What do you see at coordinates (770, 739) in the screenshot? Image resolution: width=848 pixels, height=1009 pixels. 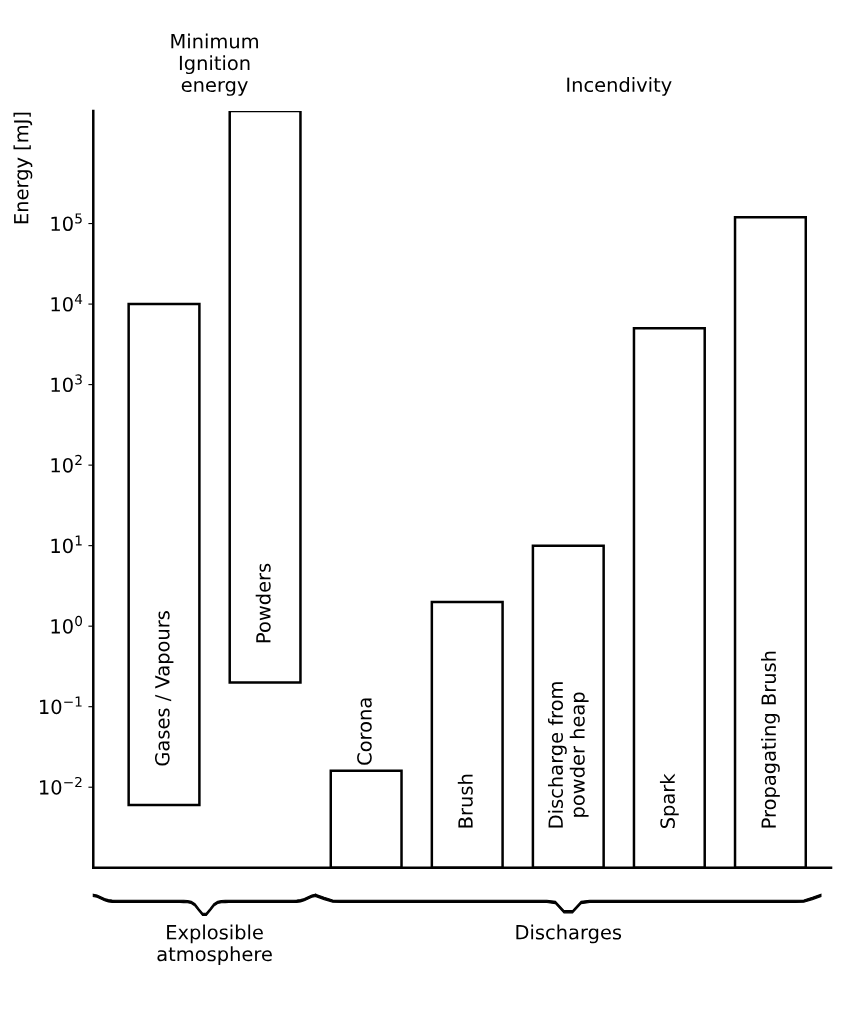 I see `x-tick-label: Propagating Brush` at bounding box center [770, 739].